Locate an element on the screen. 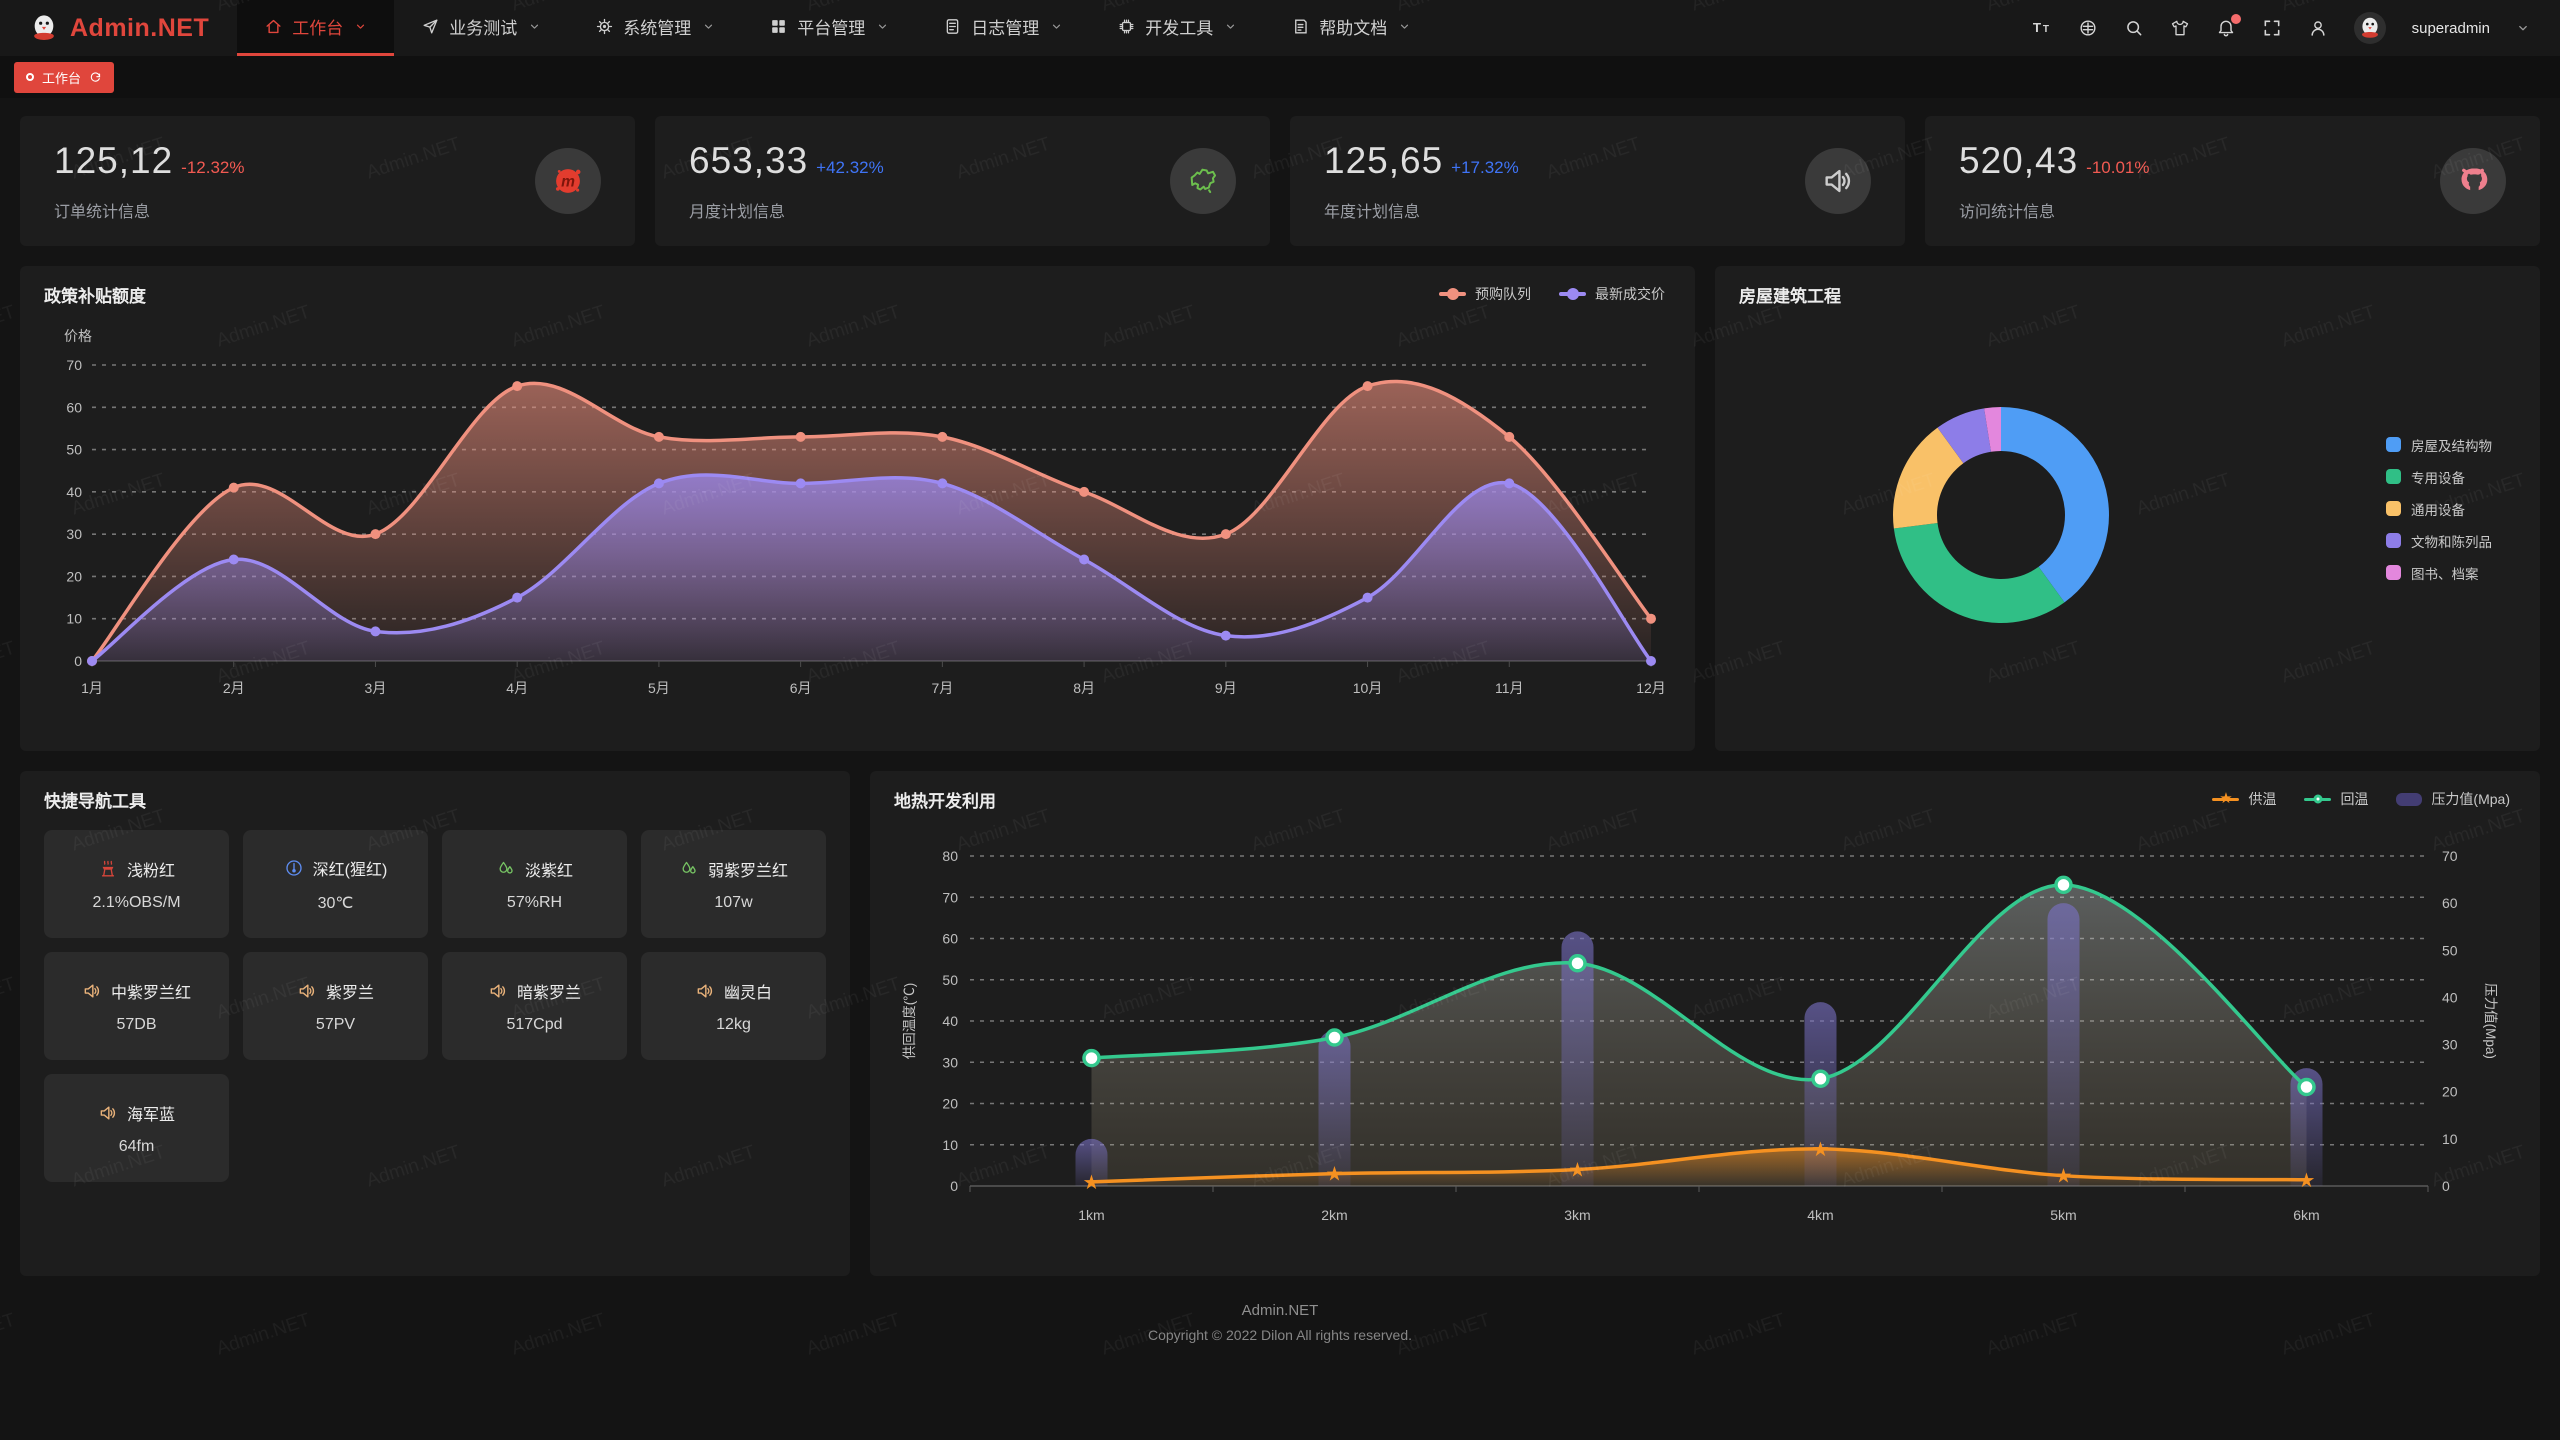 This screenshot has width=2560, height=1440. fullscreen-icon is located at coordinates (2272, 28).